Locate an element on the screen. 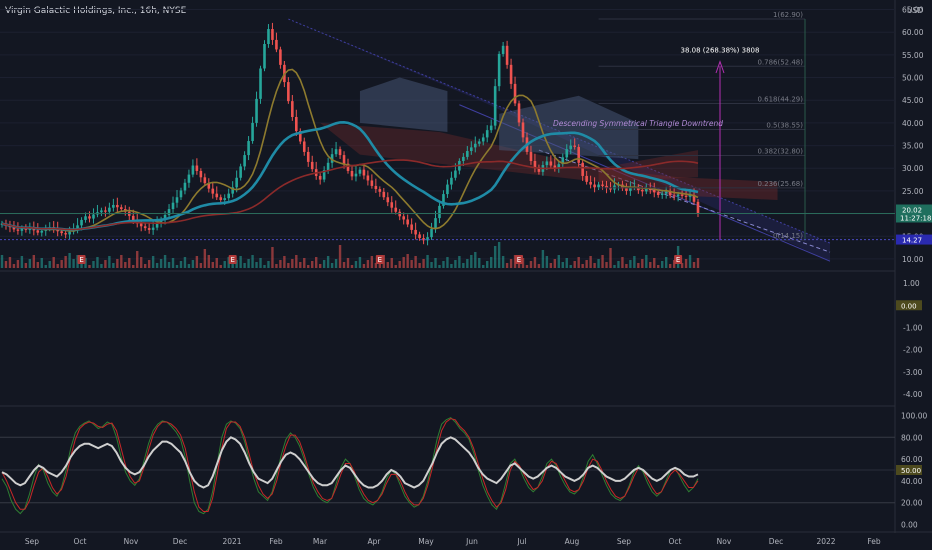 Image resolution: width=932 pixels, height=550 pixels. osc-value-badge is located at coordinates (909, 305).